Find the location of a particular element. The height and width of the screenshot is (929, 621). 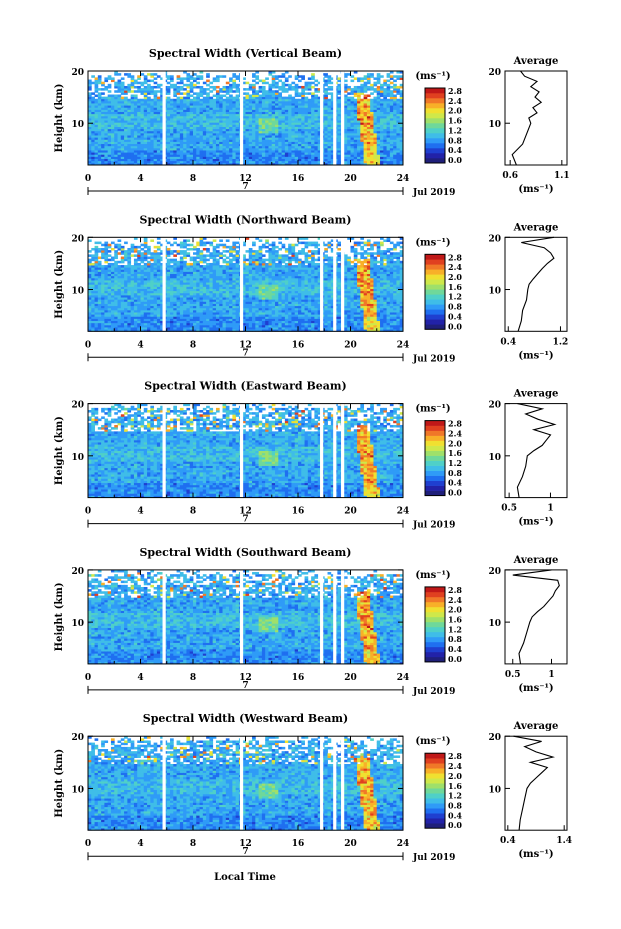

colorbar-tick-label: 2.0 is located at coordinates (455, 111).